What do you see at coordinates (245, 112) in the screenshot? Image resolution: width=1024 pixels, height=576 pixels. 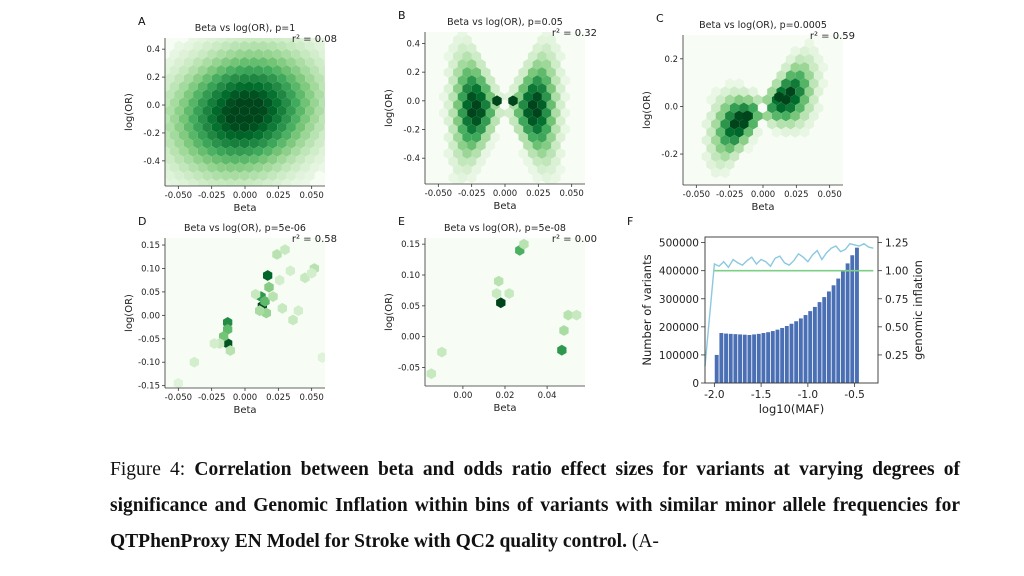 I see `hexbin-layer` at bounding box center [245, 112].